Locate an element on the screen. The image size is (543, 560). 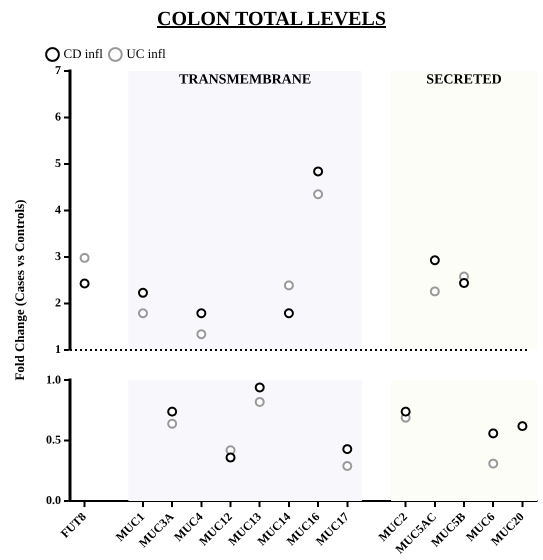
y-tick-label: 1 is located at coordinates (58, 349).